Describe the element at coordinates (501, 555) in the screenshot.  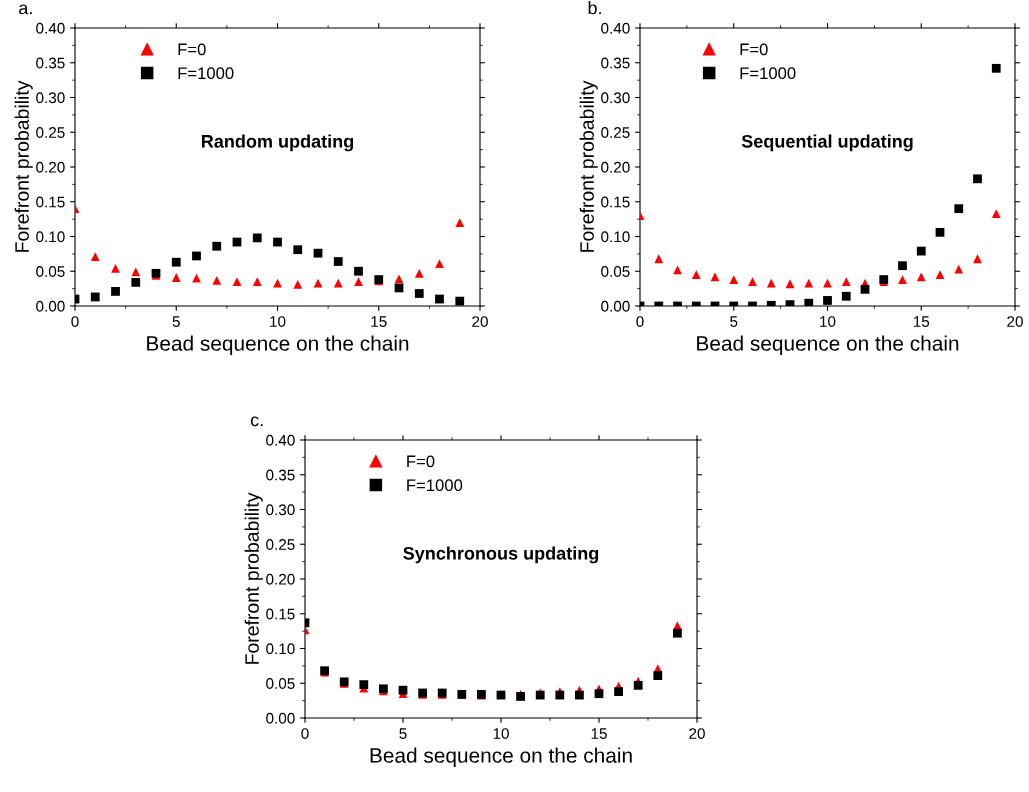
I see `annotation: Synchronous updating` at that location.